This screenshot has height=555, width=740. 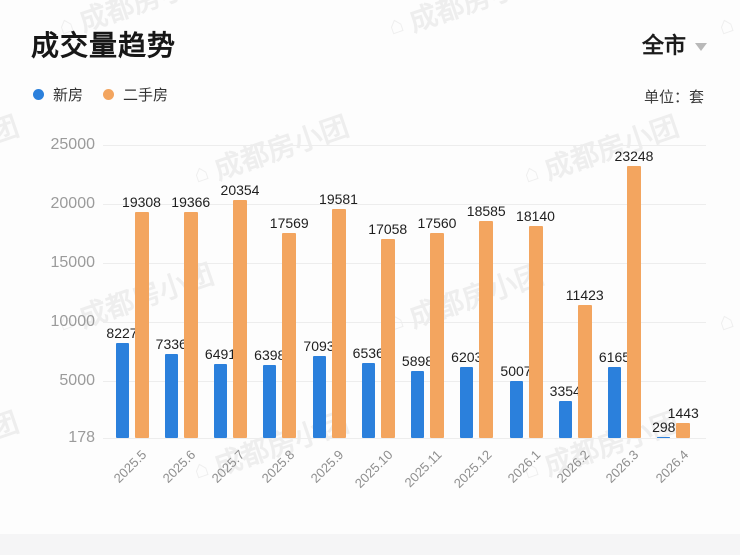 What do you see at coordinates (38, 94) in the screenshot?
I see `legend-dot-blue-icon` at bounding box center [38, 94].